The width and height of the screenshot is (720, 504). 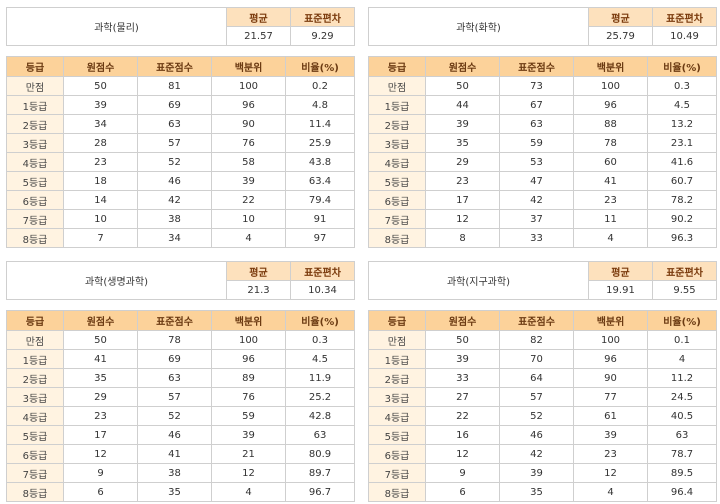 I want to click on table-row: 4등급 22 52 61 40.5, so click(x=542, y=416).